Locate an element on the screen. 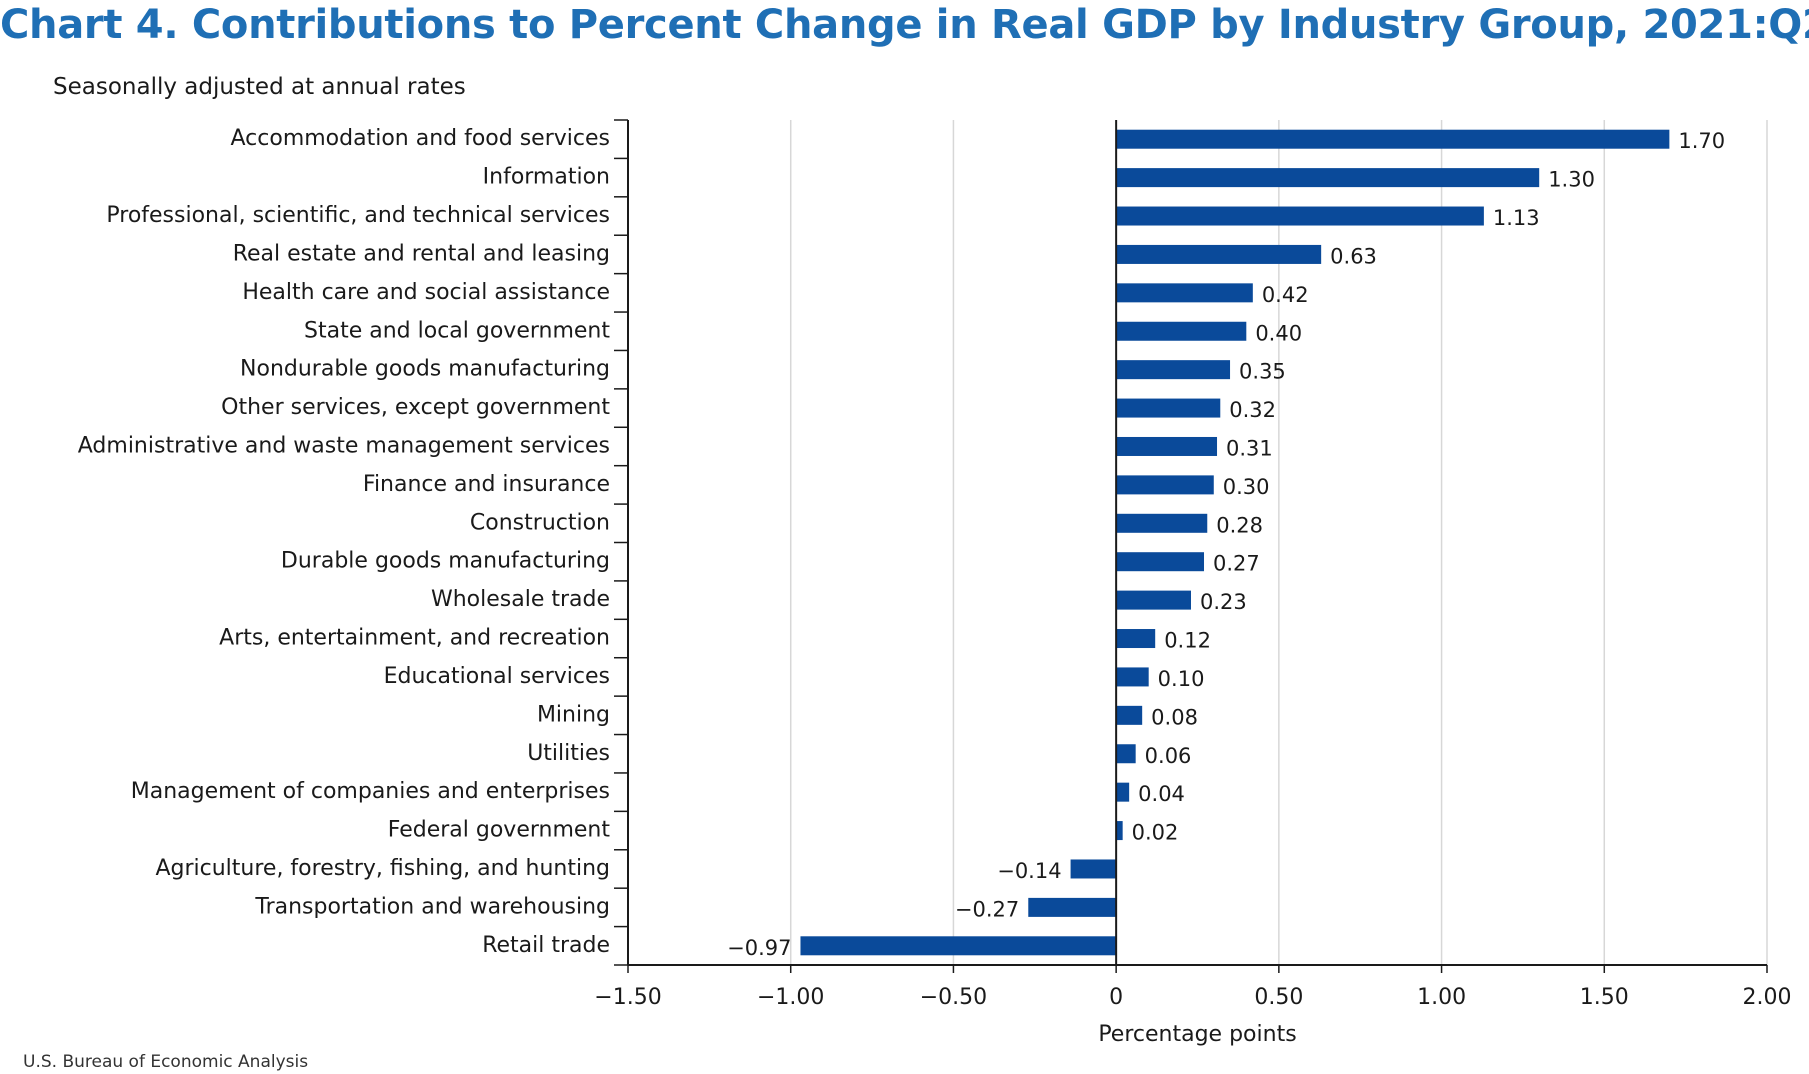  category-label: State and local government is located at coordinates (457, 330).